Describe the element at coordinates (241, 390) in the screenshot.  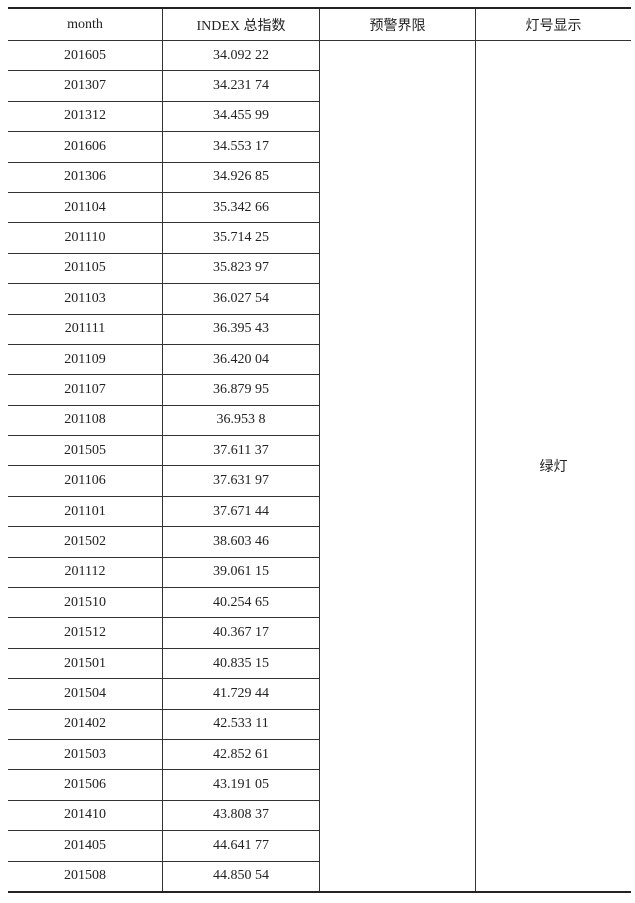
I see `index-cell: 36.879 95` at that location.